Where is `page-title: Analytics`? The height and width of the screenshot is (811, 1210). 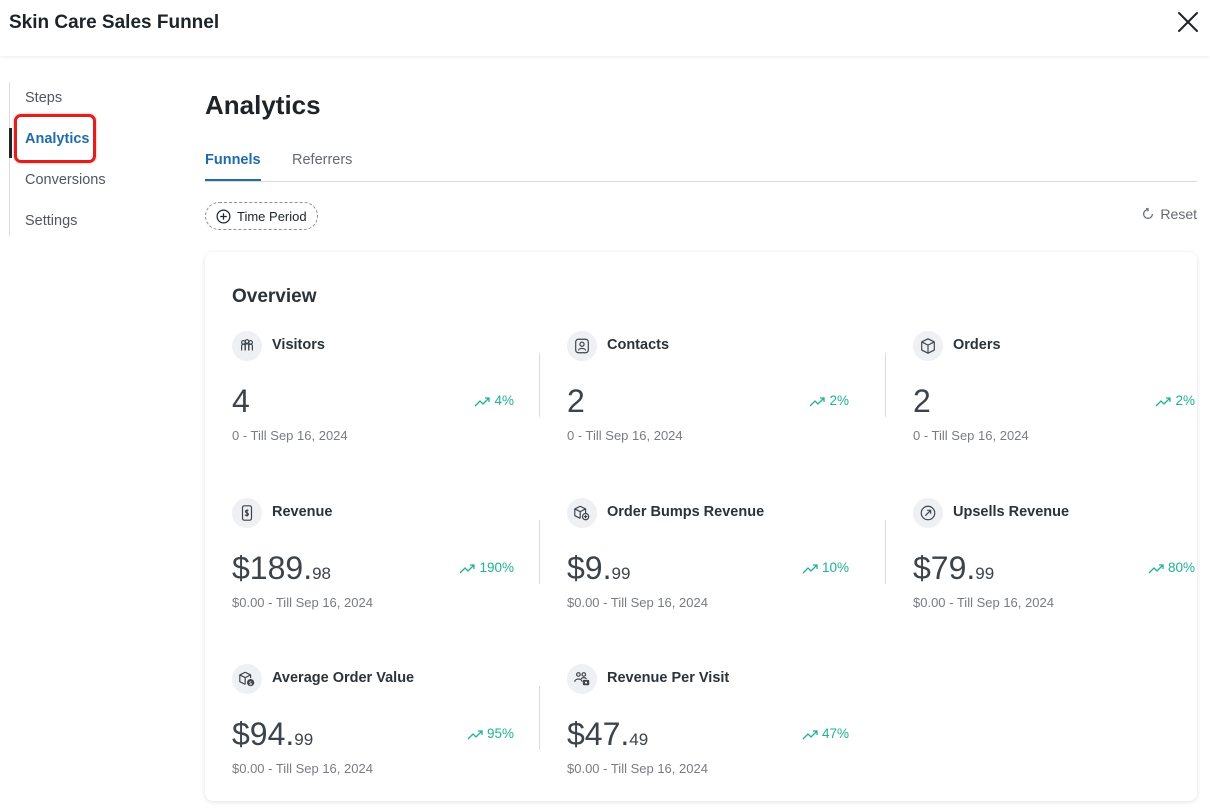
page-title: Analytics is located at coordinates (263, 105).